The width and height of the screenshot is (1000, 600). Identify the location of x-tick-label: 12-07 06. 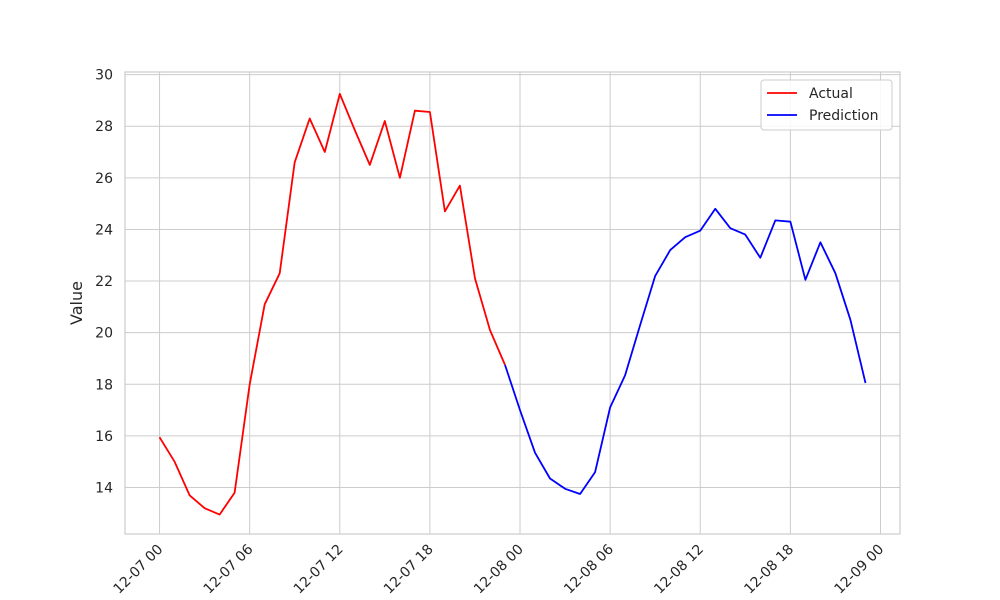
(229, 569).